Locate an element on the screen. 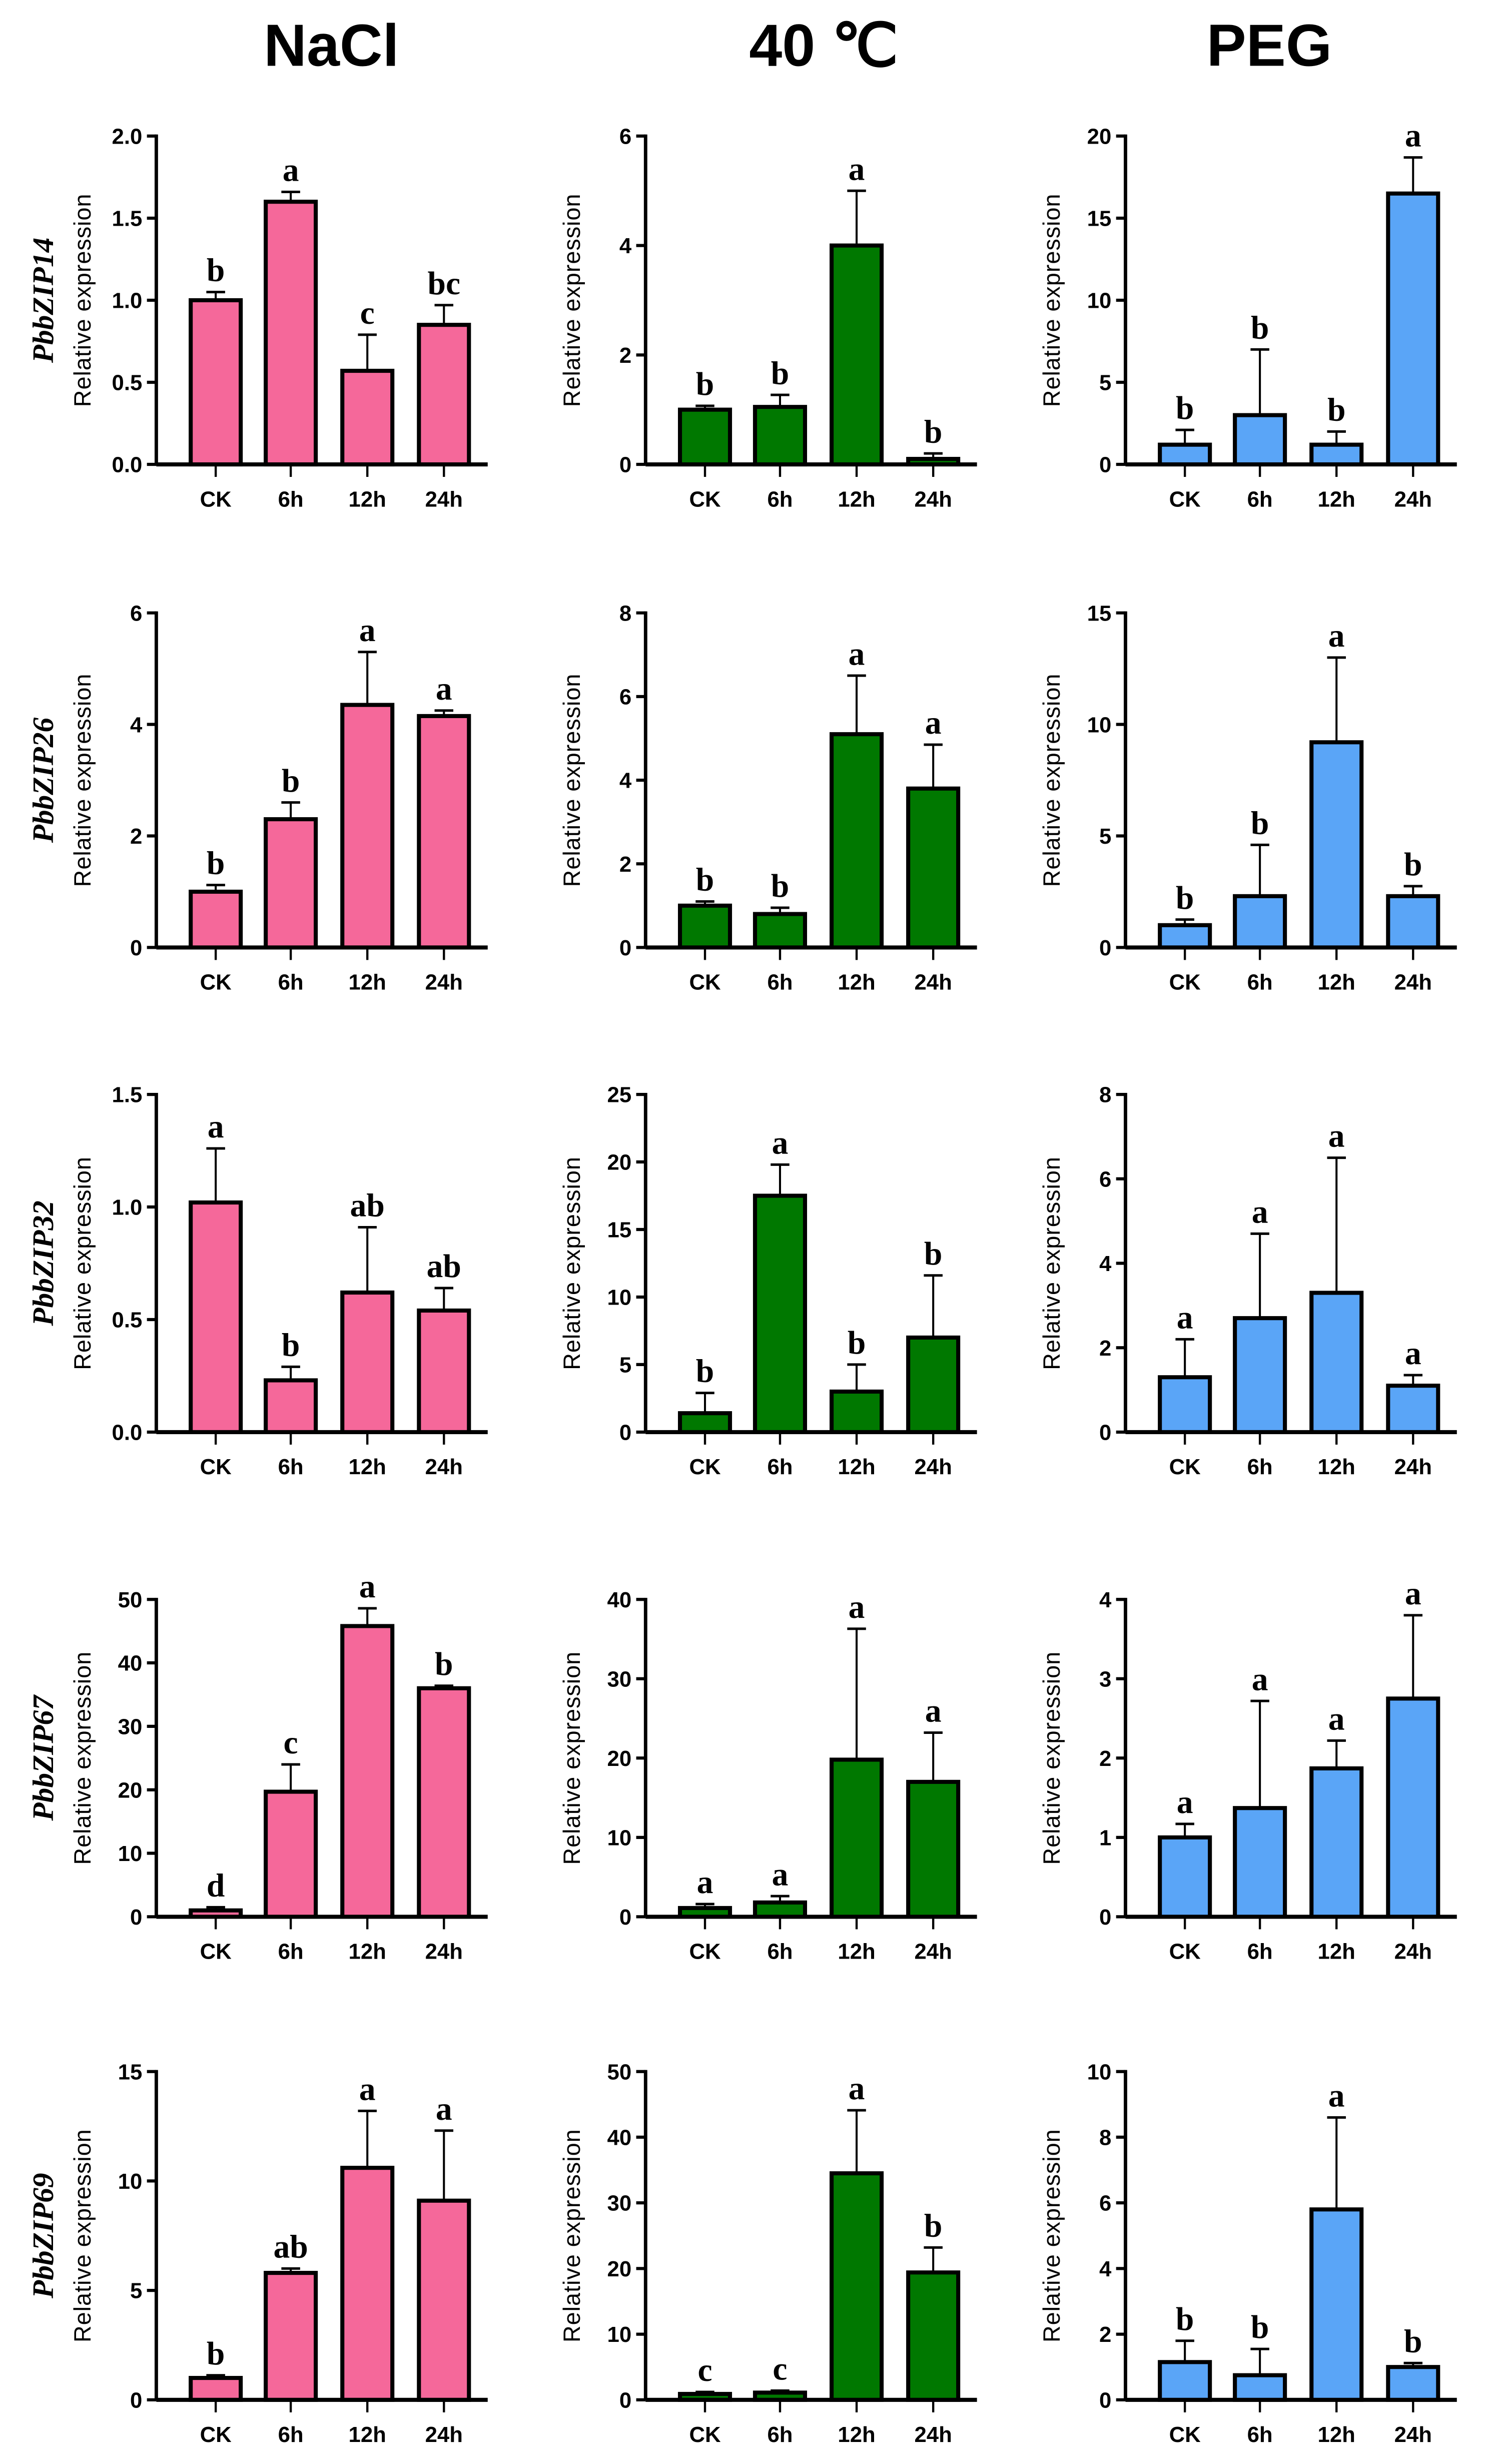 The image size is (1485, 2464). y-tick-label: 25 is located at coordinates (619, 1095).